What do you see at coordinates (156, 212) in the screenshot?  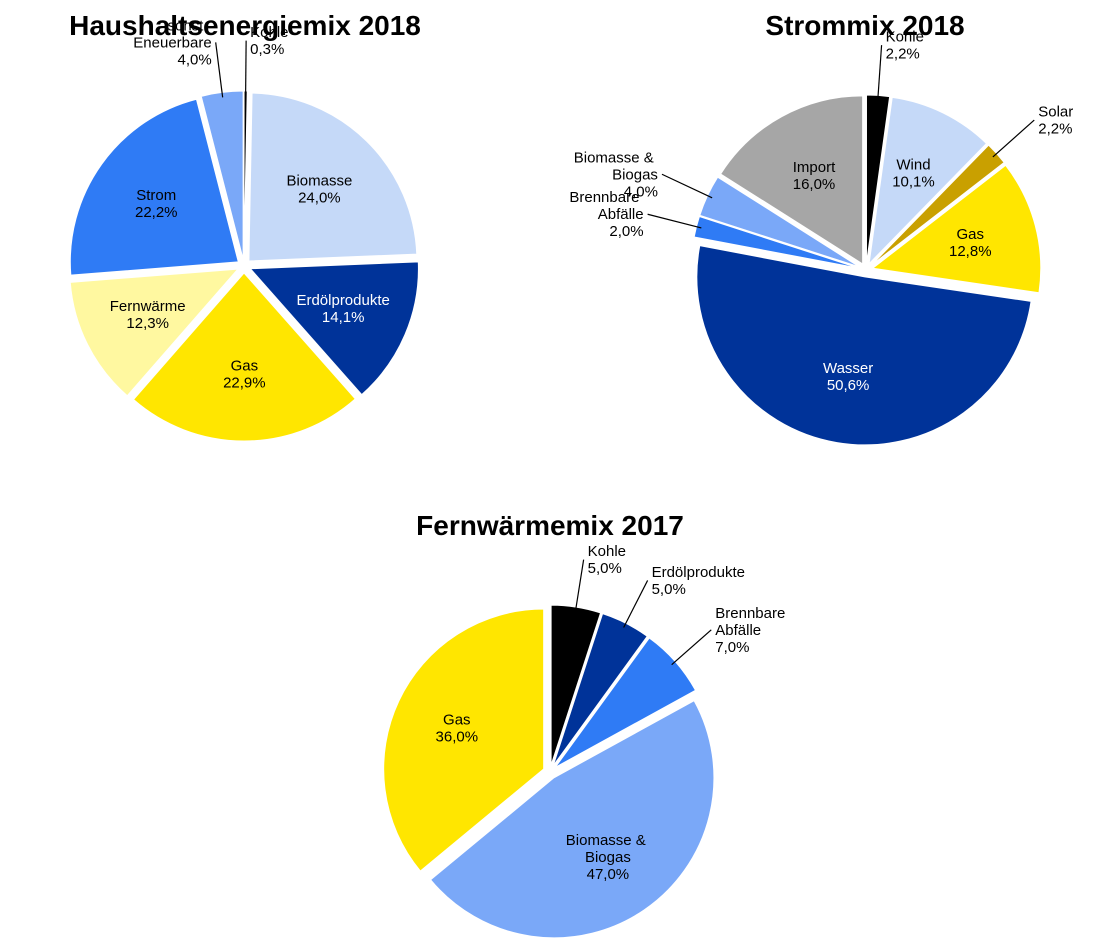 I see `value-label: 22,2%` at bounding box center [156, 212].